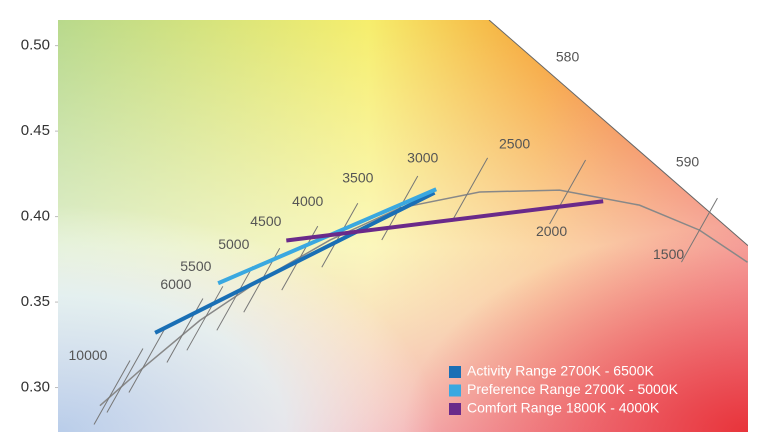 The image size is (768, 432). Describe the element at coordinates (233, 244) in the screenshot. I see `cct-label: 5000` at that location.